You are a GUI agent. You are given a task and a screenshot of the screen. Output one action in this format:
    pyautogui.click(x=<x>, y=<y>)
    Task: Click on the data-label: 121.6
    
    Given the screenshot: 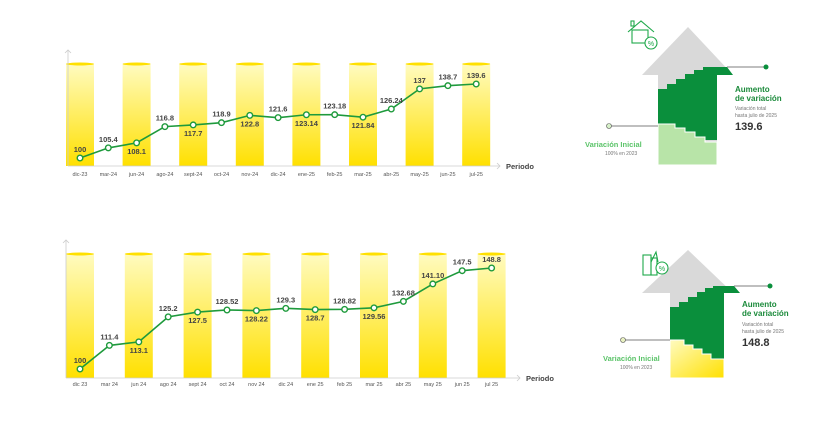 What is the action you would take?
    pyautogui.click(x=278, y=109)
    